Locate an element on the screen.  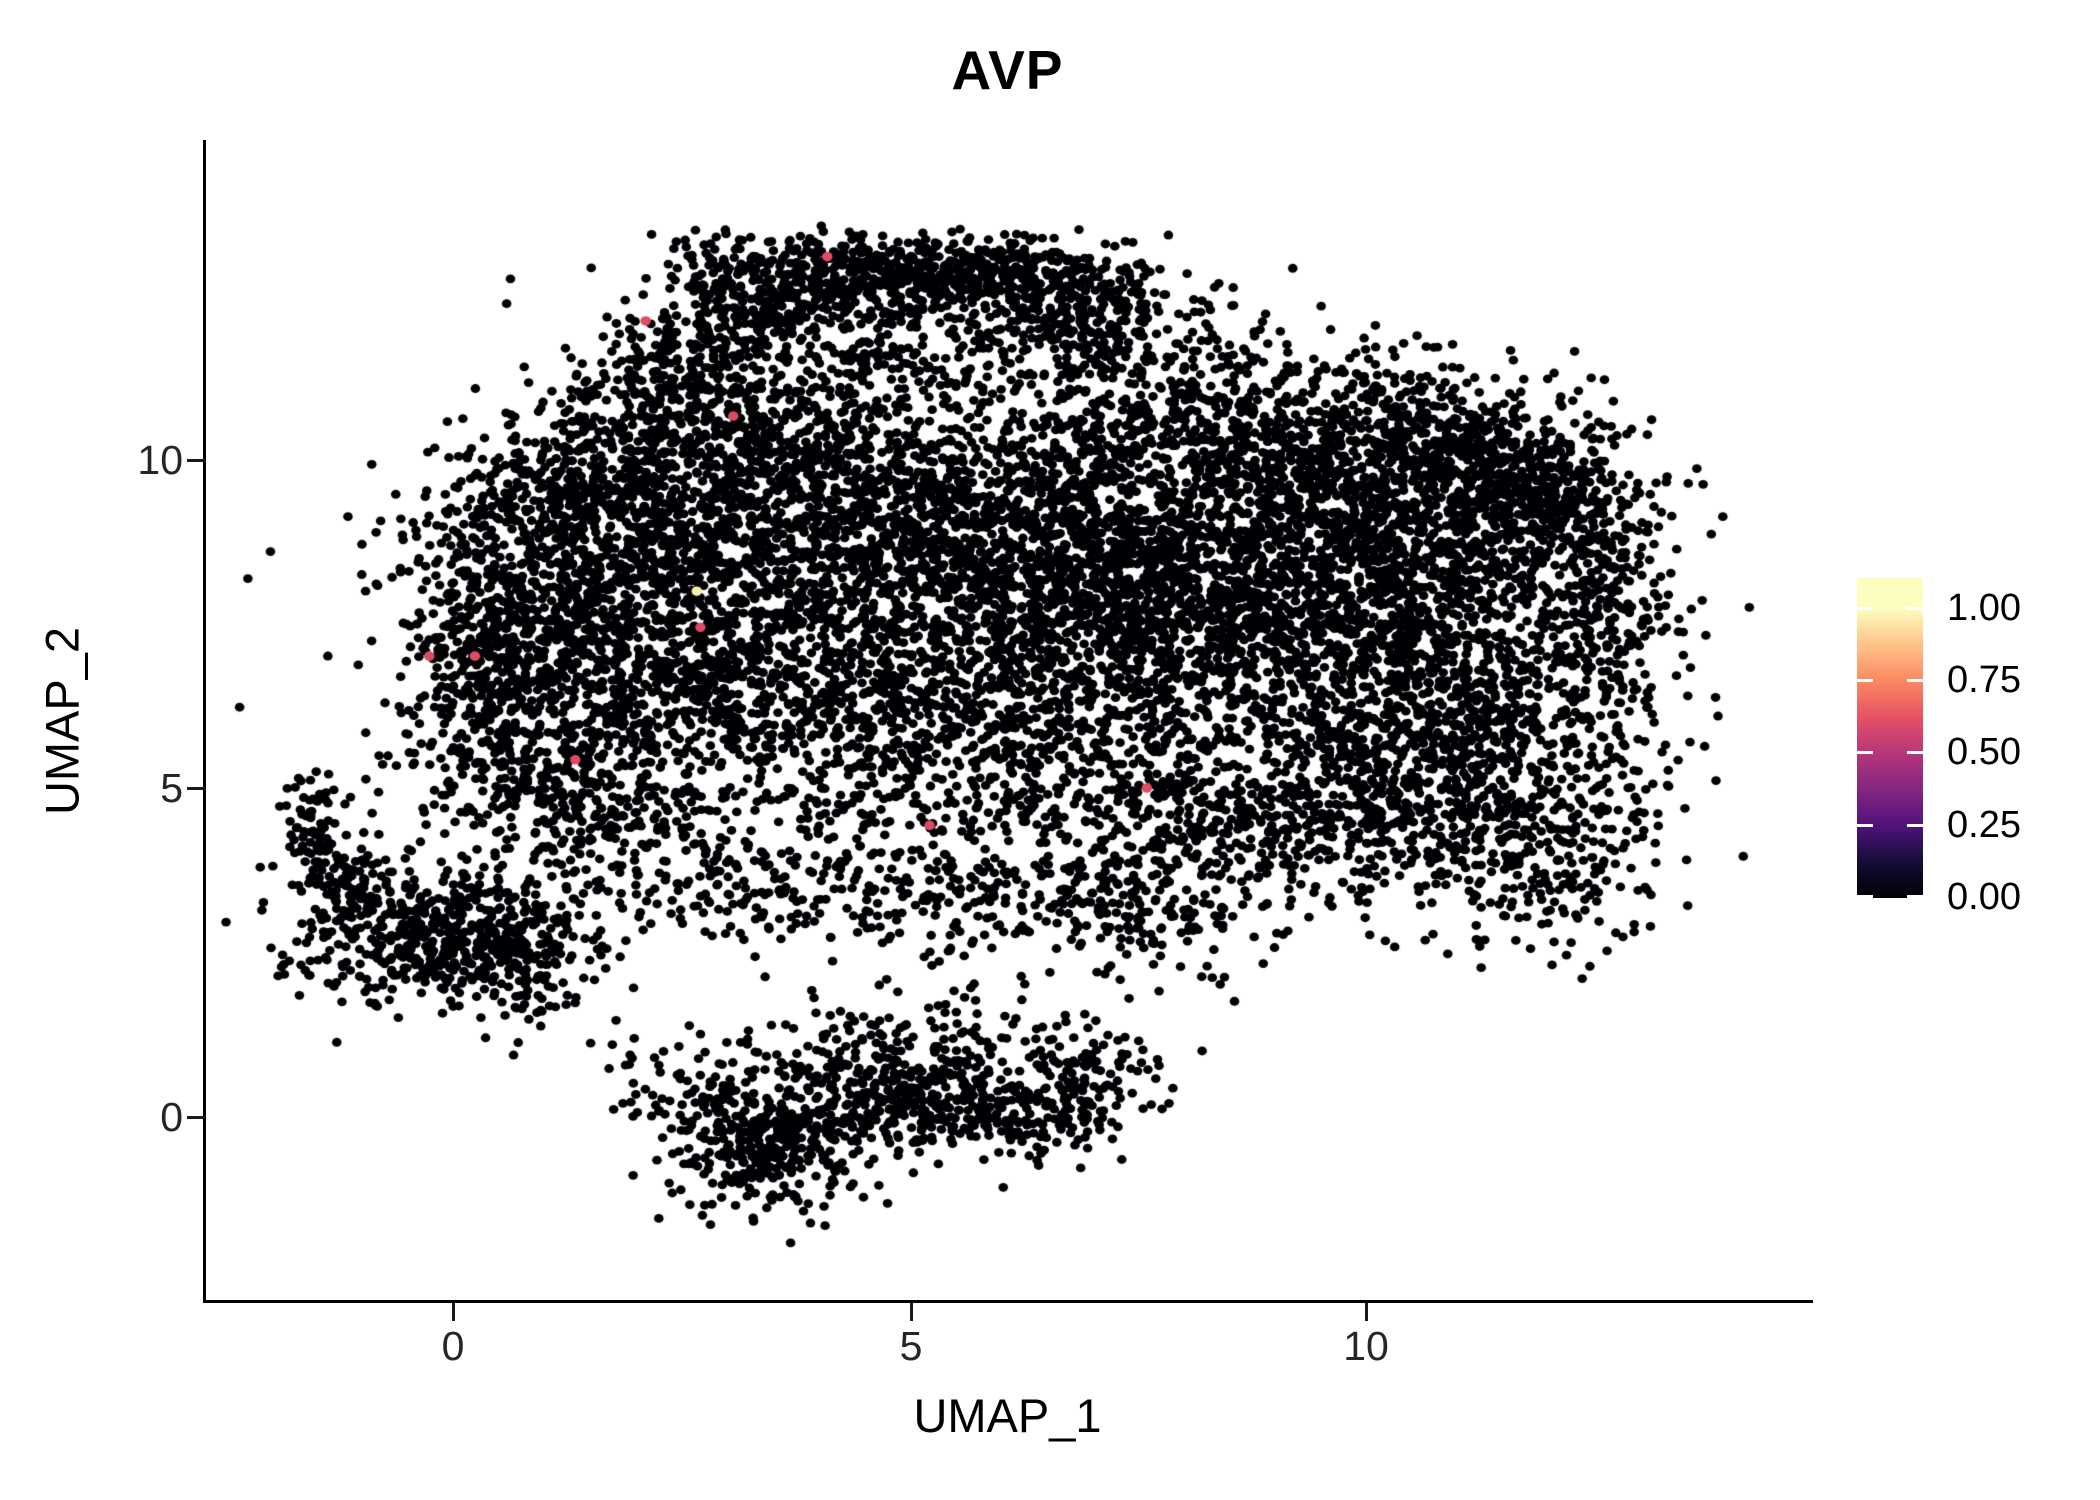
y-axis-line is located at coordinates (204, 721).